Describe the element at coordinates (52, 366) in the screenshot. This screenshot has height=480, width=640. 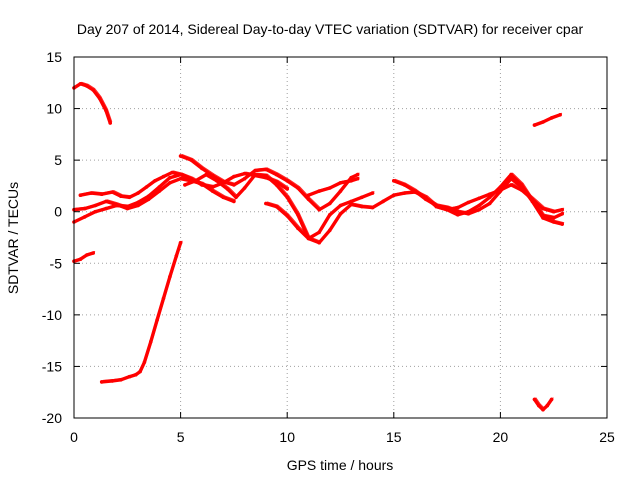
I see `y-tick-label: -15` at that location.